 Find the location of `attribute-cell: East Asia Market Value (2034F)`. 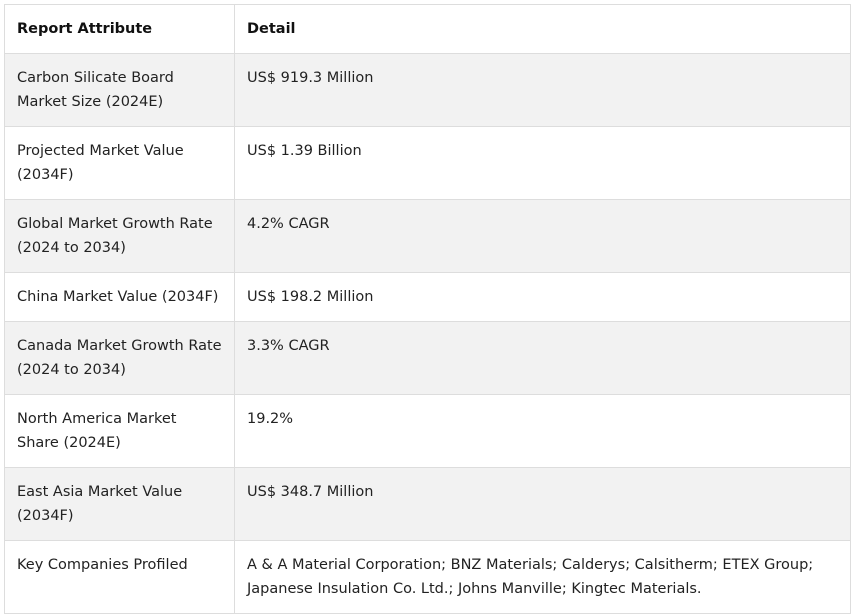

attribute-cell: East Asia Market Value (2034F) is located at coordinates (119, 504).